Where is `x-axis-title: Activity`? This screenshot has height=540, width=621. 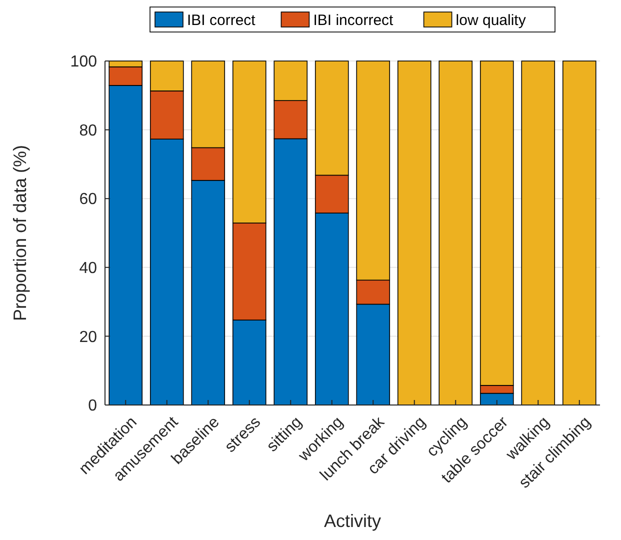 x-axis-title: Activity is located at coordinates (353, 521).